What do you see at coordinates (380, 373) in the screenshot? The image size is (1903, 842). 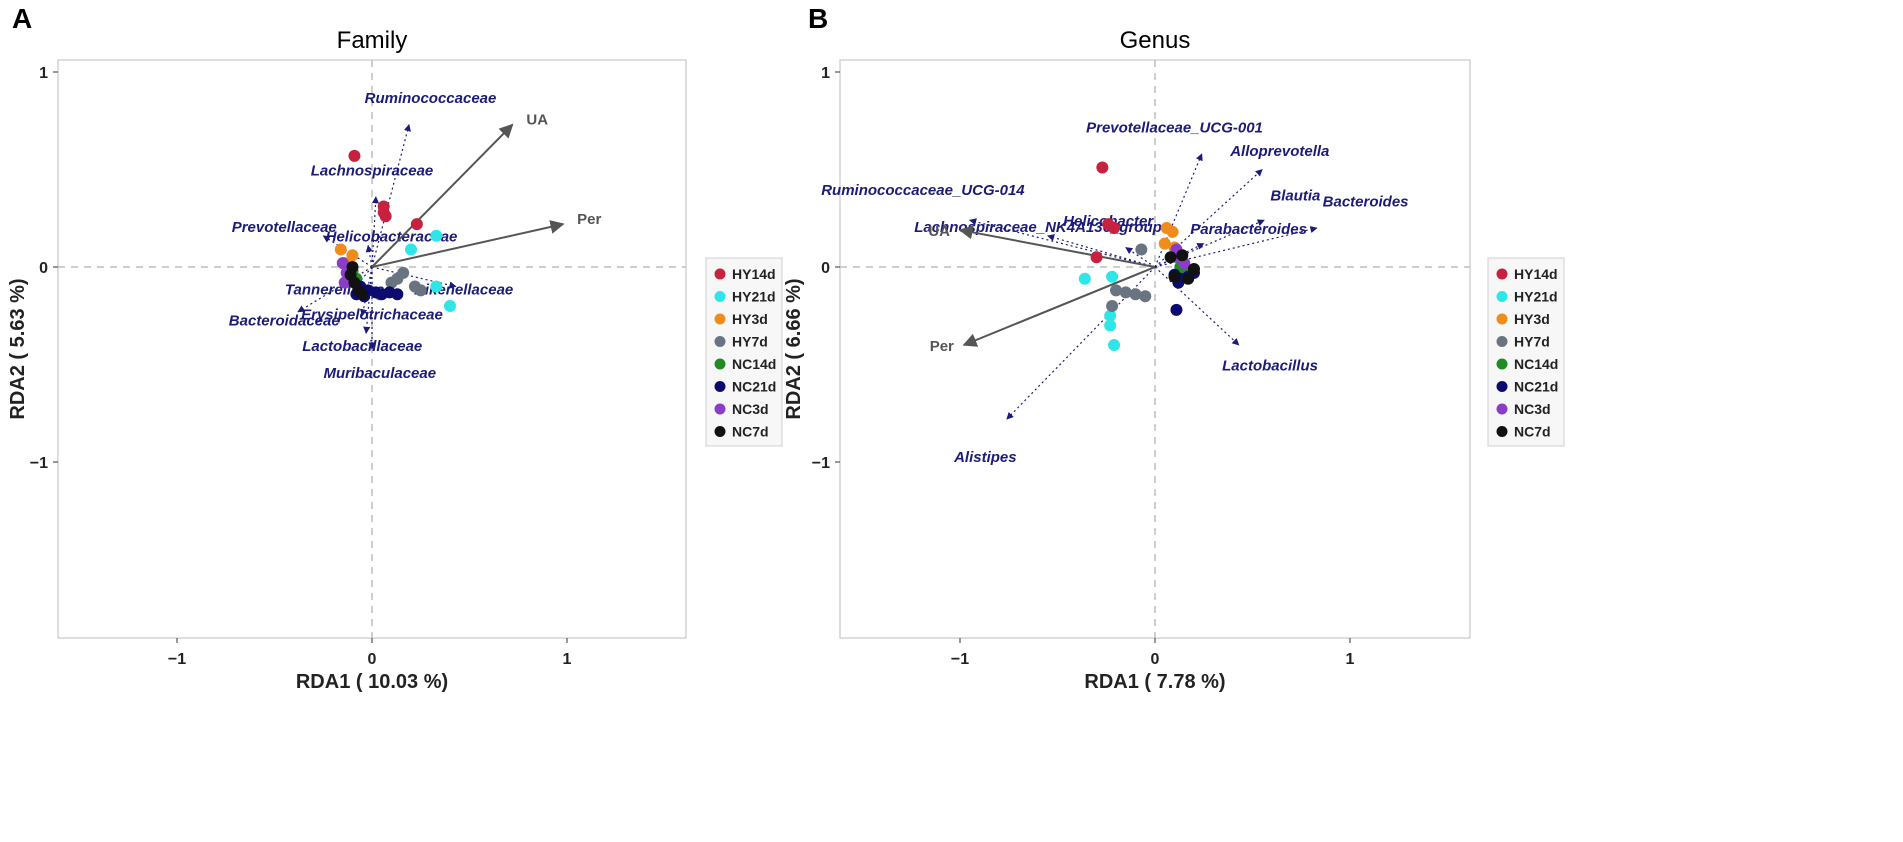 I see `taxon-label: Muribaculaceae` at bounding box center [380, 373].